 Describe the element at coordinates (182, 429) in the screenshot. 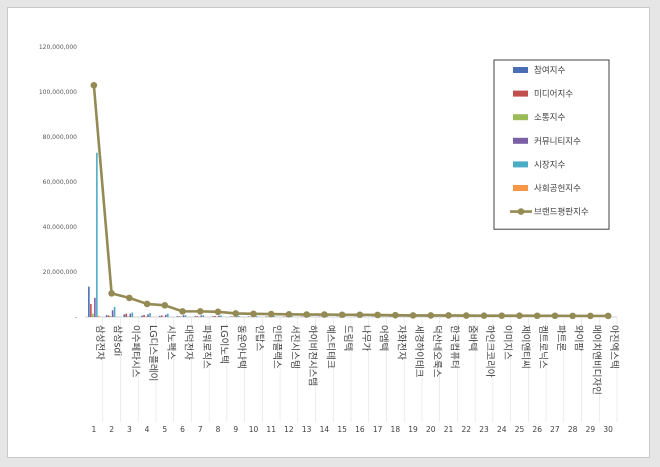

I see `category-index: 6` at that location.